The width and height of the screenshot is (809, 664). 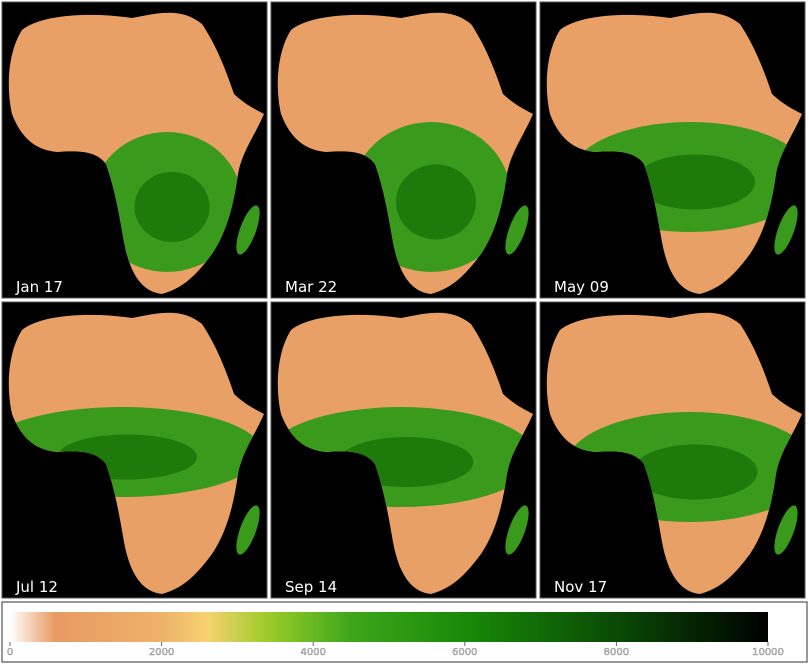 I want to click on tick-label: 4000, so click(x=312, y=652).